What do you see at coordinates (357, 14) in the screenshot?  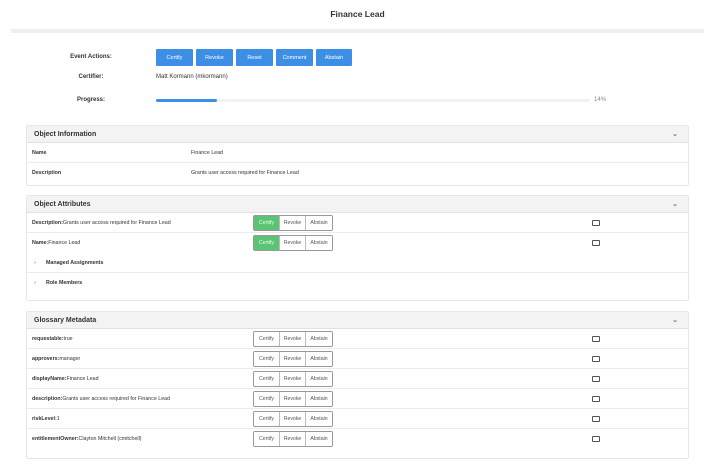 I see `page-title: Finance Lead` at bounding box center [357, 14].